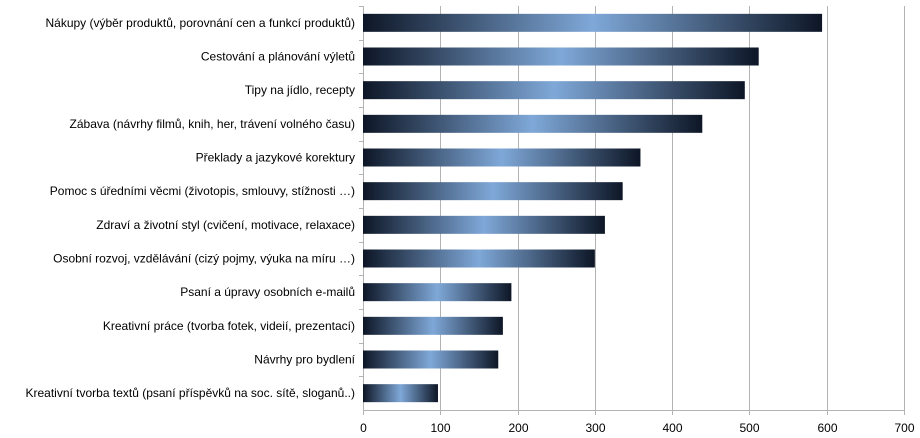 The height and width of the screenshot is (438, 920). Describe the element at coordinates (749, 428) in the screenshot. I see `x-tick-label: 500` at that location.